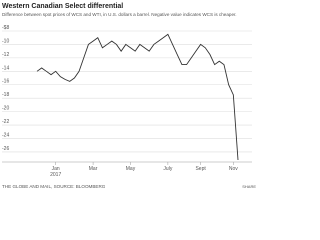  What do you see at coordinates (5, 68) in the screenshot?
I see `y-tick-label: -14` at bounding box center [5, 68].